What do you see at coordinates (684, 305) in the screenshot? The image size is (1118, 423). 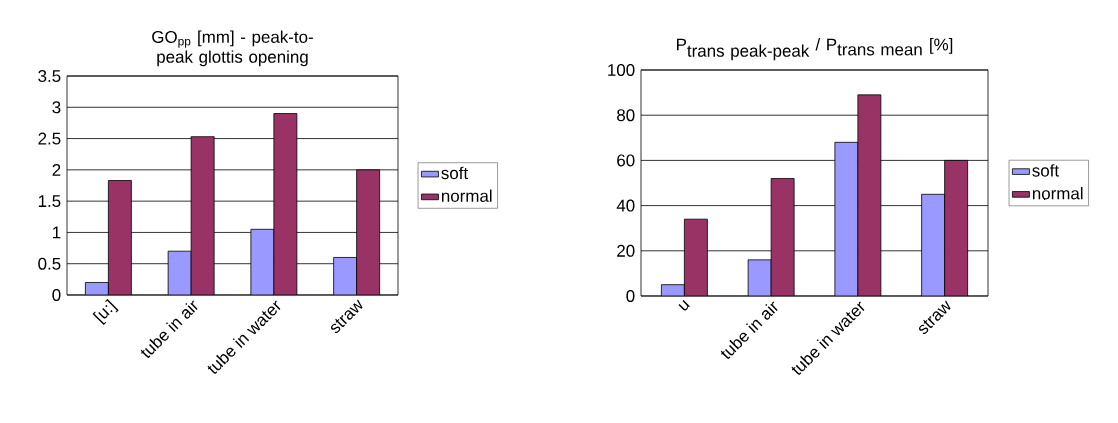 I see `x-tick-label: u` at bounding box center [684, 305].